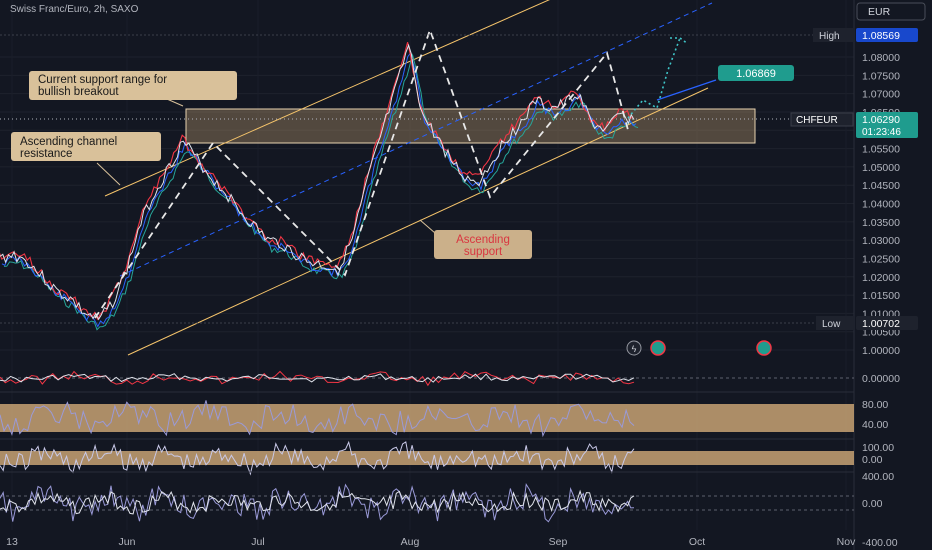 This screenshot has height=550, width=932. I want to click on low-tag, so click(835, 323).